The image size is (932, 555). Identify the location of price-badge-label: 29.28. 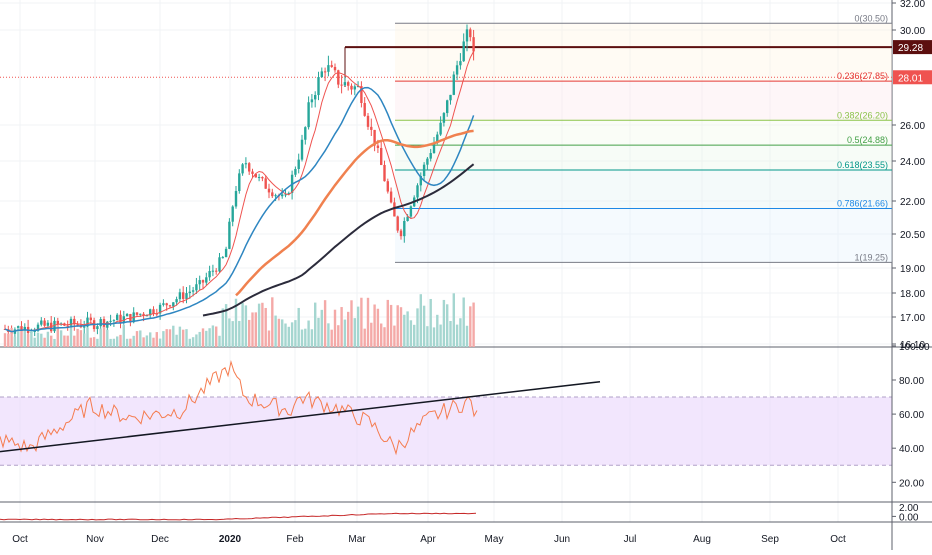
(910, 48).